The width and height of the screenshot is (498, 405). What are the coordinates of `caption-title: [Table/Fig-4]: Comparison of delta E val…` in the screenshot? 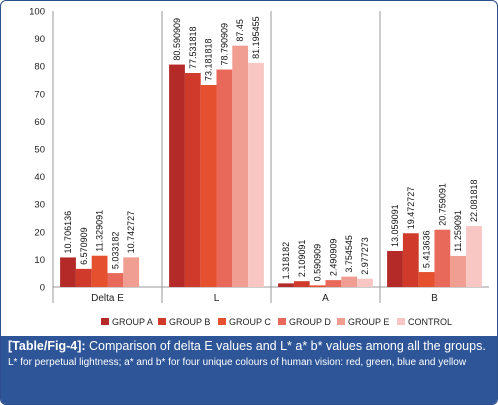 It's located at (248, 346).